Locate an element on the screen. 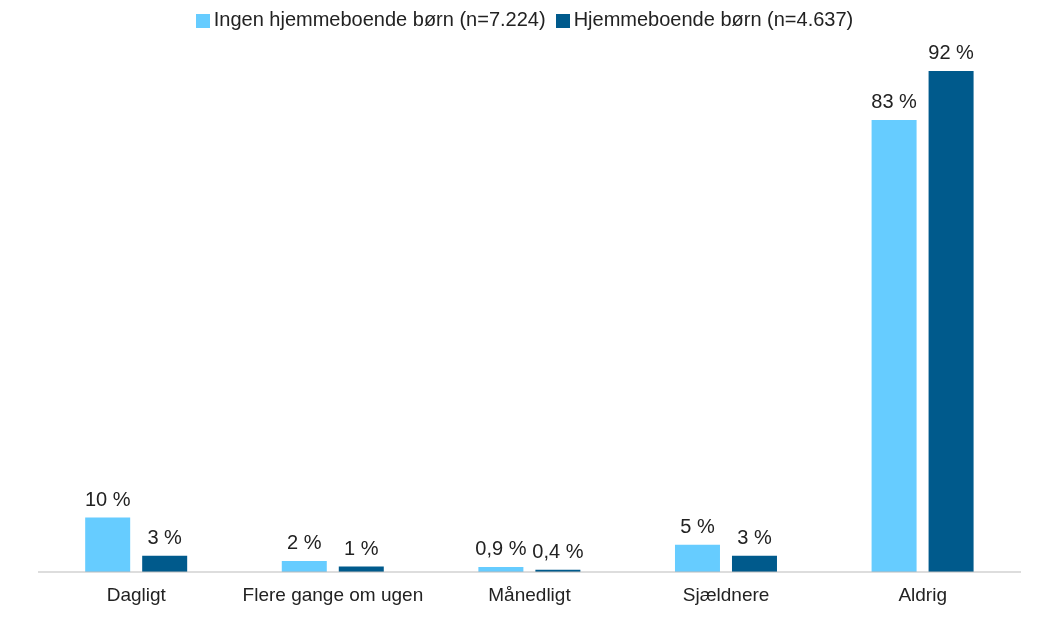 The width and height of the screenshot is (1059, 630). data-label: 83 % is located at coordinates (894, 101).